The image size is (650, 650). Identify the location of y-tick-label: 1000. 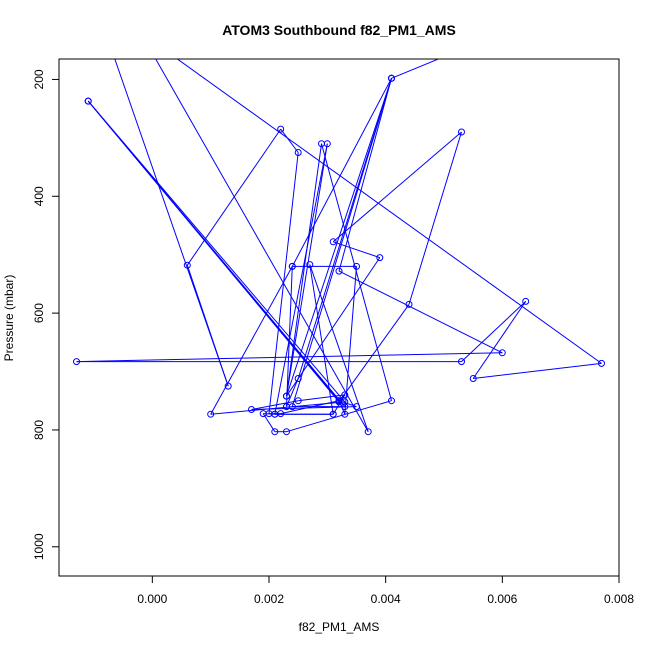
(39, 546).